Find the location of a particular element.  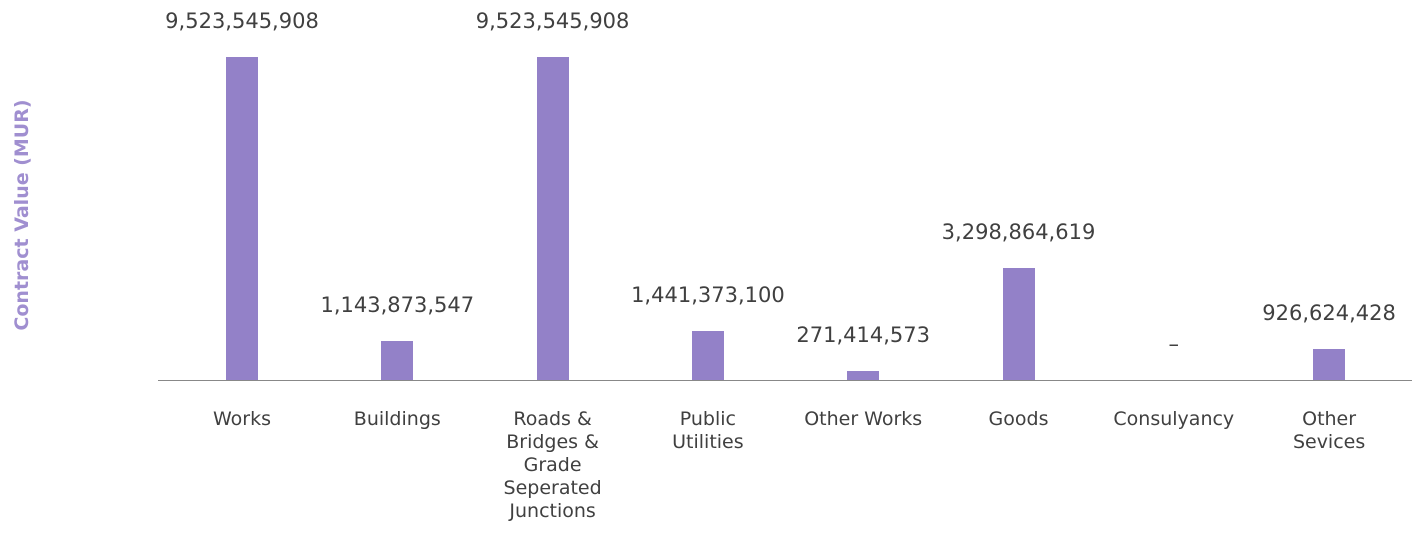

x-tick-label: Other Sevices is located at coordinates (1329, 430).